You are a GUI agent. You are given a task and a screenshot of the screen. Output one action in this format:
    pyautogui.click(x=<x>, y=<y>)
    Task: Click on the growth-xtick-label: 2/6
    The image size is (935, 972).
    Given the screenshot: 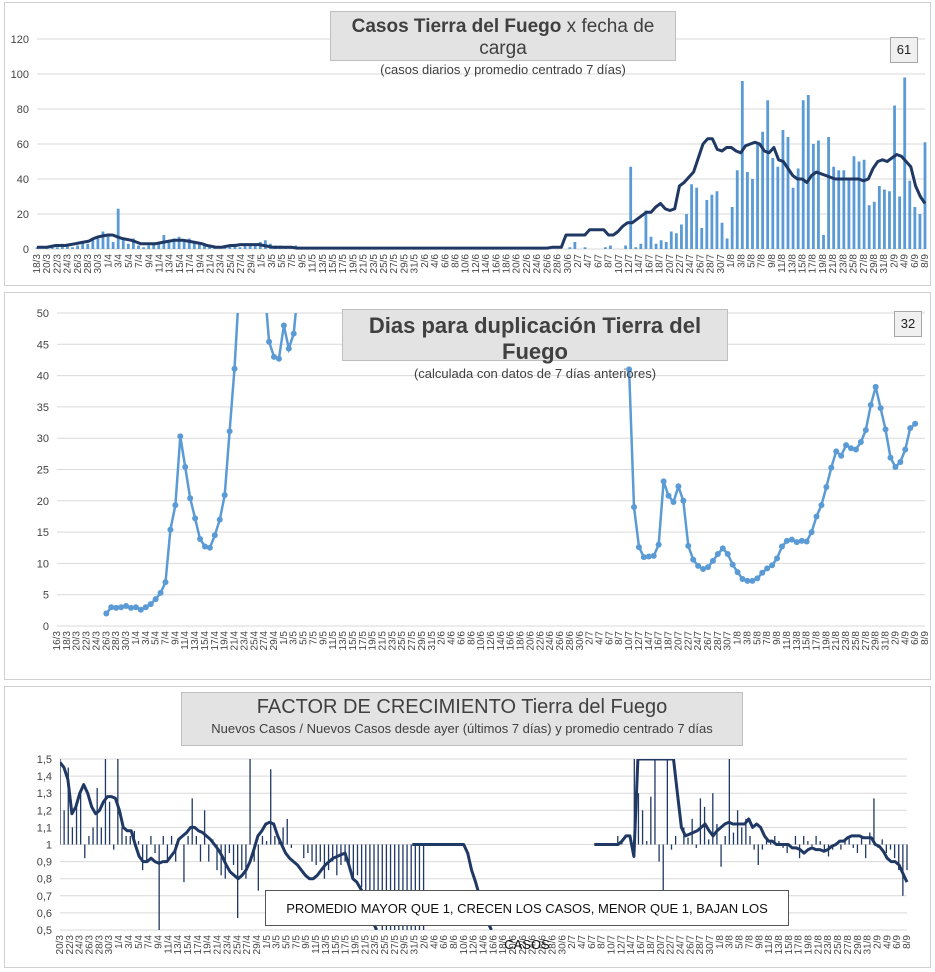 What is the action you would take?
    pyautogui.click(x=424, y=942)
    